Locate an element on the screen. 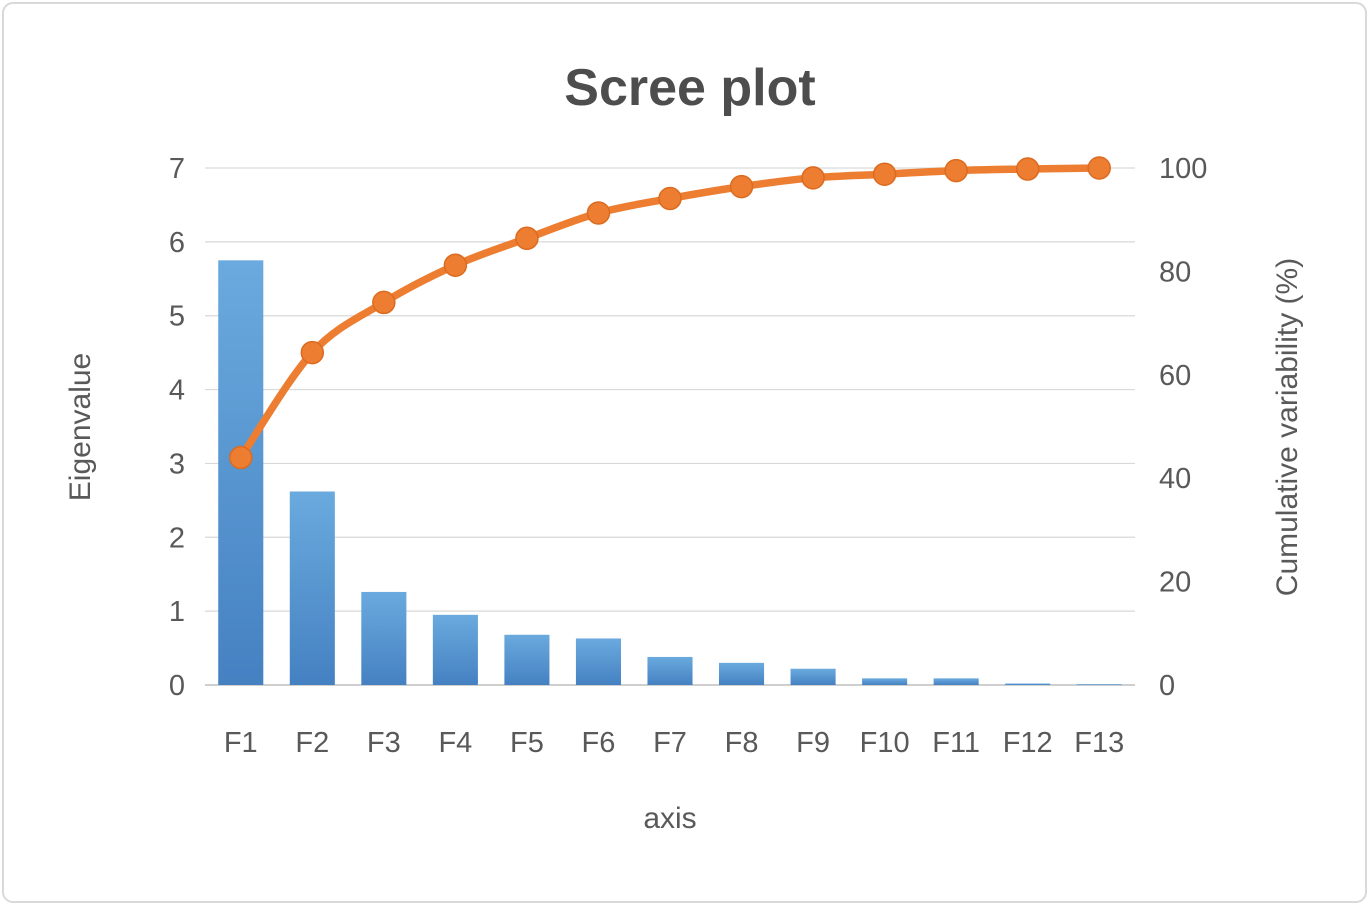  left-axis-tick-1: 1 is located at coordinates (177, 612).